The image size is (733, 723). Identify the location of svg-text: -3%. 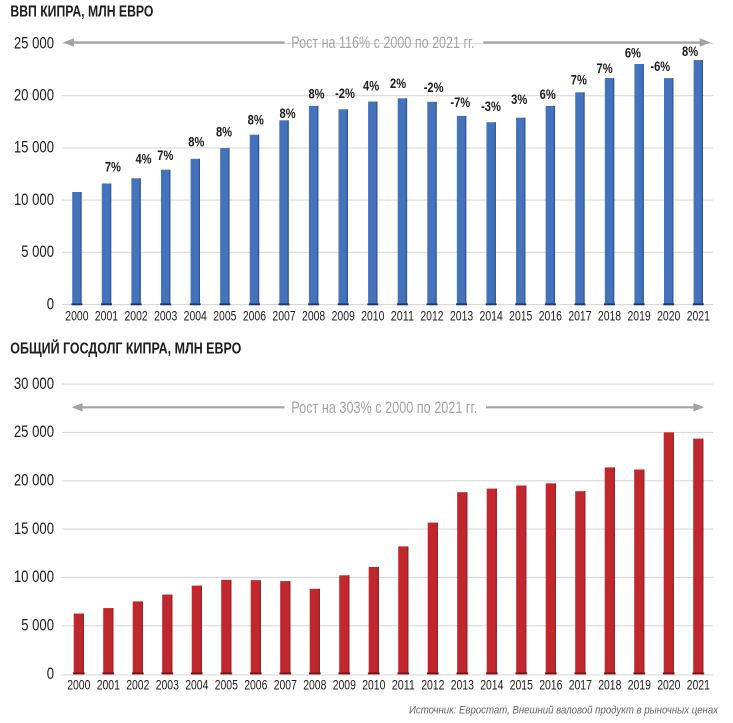
(491, 106).